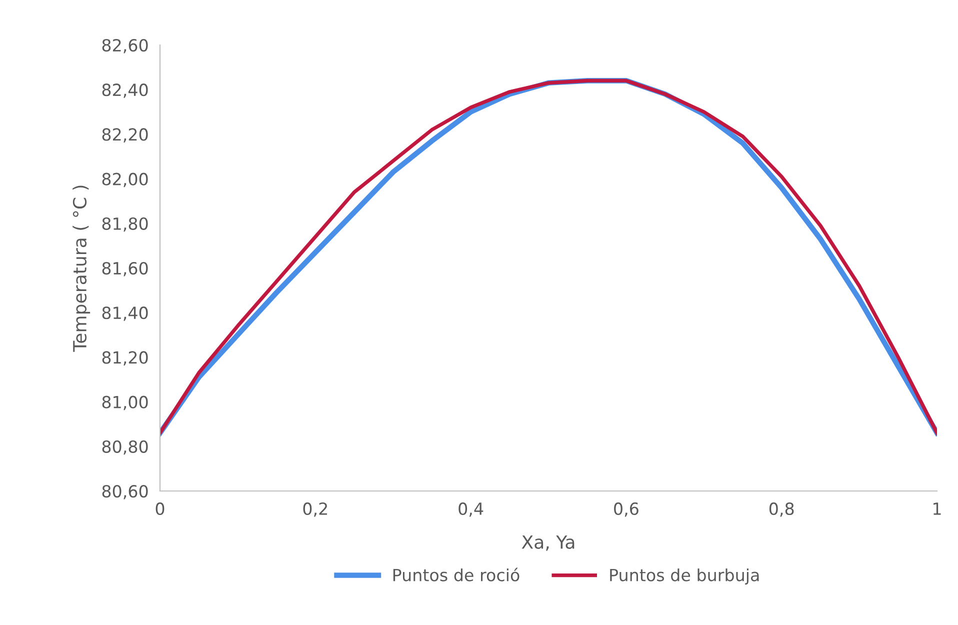 The height and width of the screenshot is (625, 958). I want to click on x-axis-title: Xa, Ya, so click(548, 543).